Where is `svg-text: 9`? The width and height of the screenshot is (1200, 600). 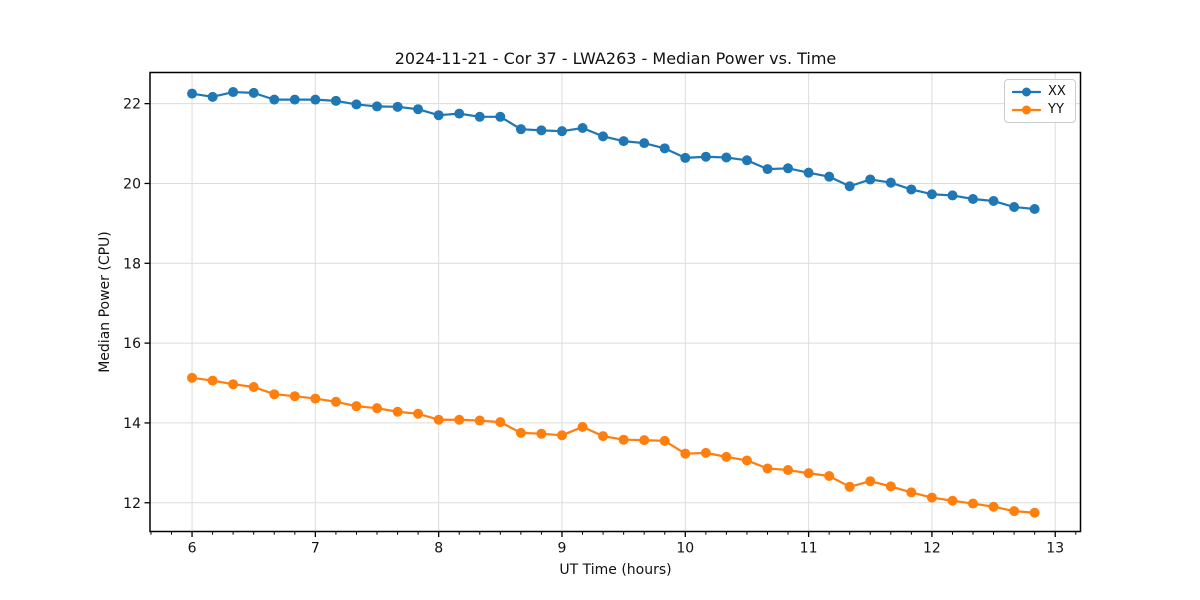
svg-text: 9 is located at coordinates (562, 549).